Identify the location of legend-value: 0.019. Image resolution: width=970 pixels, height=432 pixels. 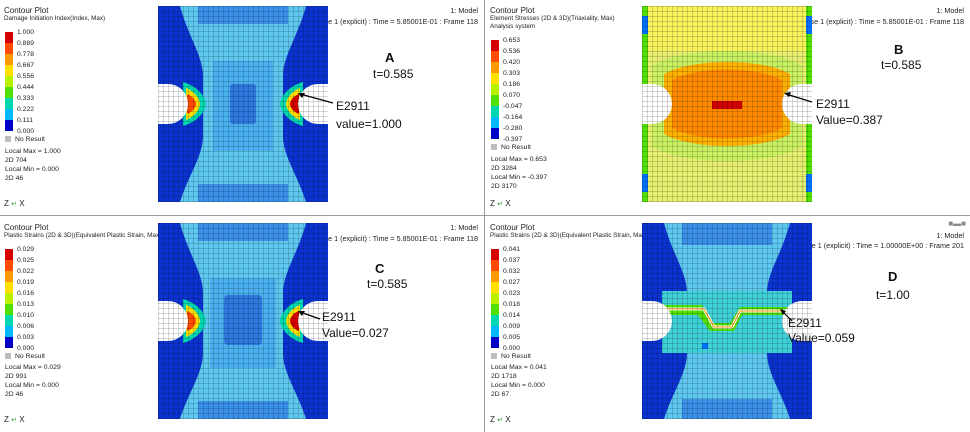
(26, 282).